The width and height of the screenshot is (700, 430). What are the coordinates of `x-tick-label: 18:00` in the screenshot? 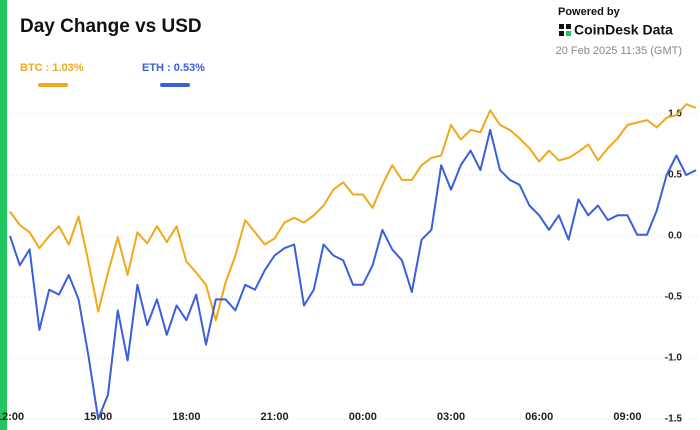 It's located at (186, 417).